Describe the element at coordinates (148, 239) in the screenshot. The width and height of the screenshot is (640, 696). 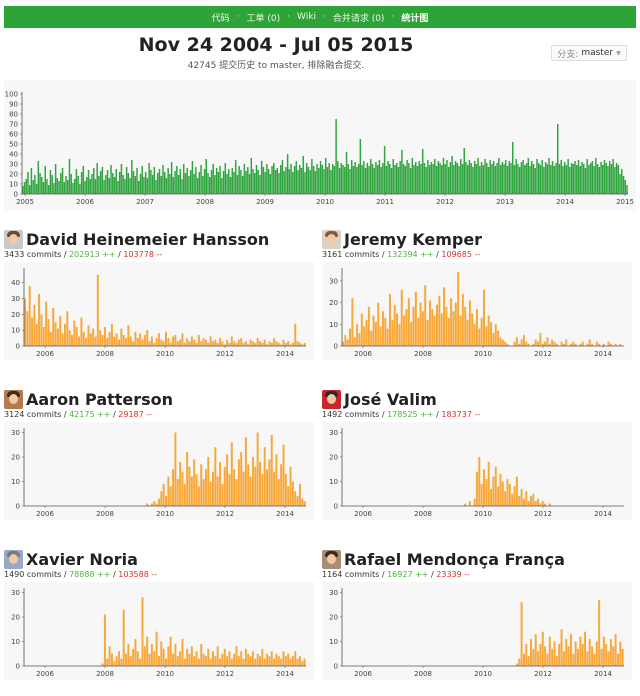
I see `contributor-name: David Heinemeier Hansson` at that location.